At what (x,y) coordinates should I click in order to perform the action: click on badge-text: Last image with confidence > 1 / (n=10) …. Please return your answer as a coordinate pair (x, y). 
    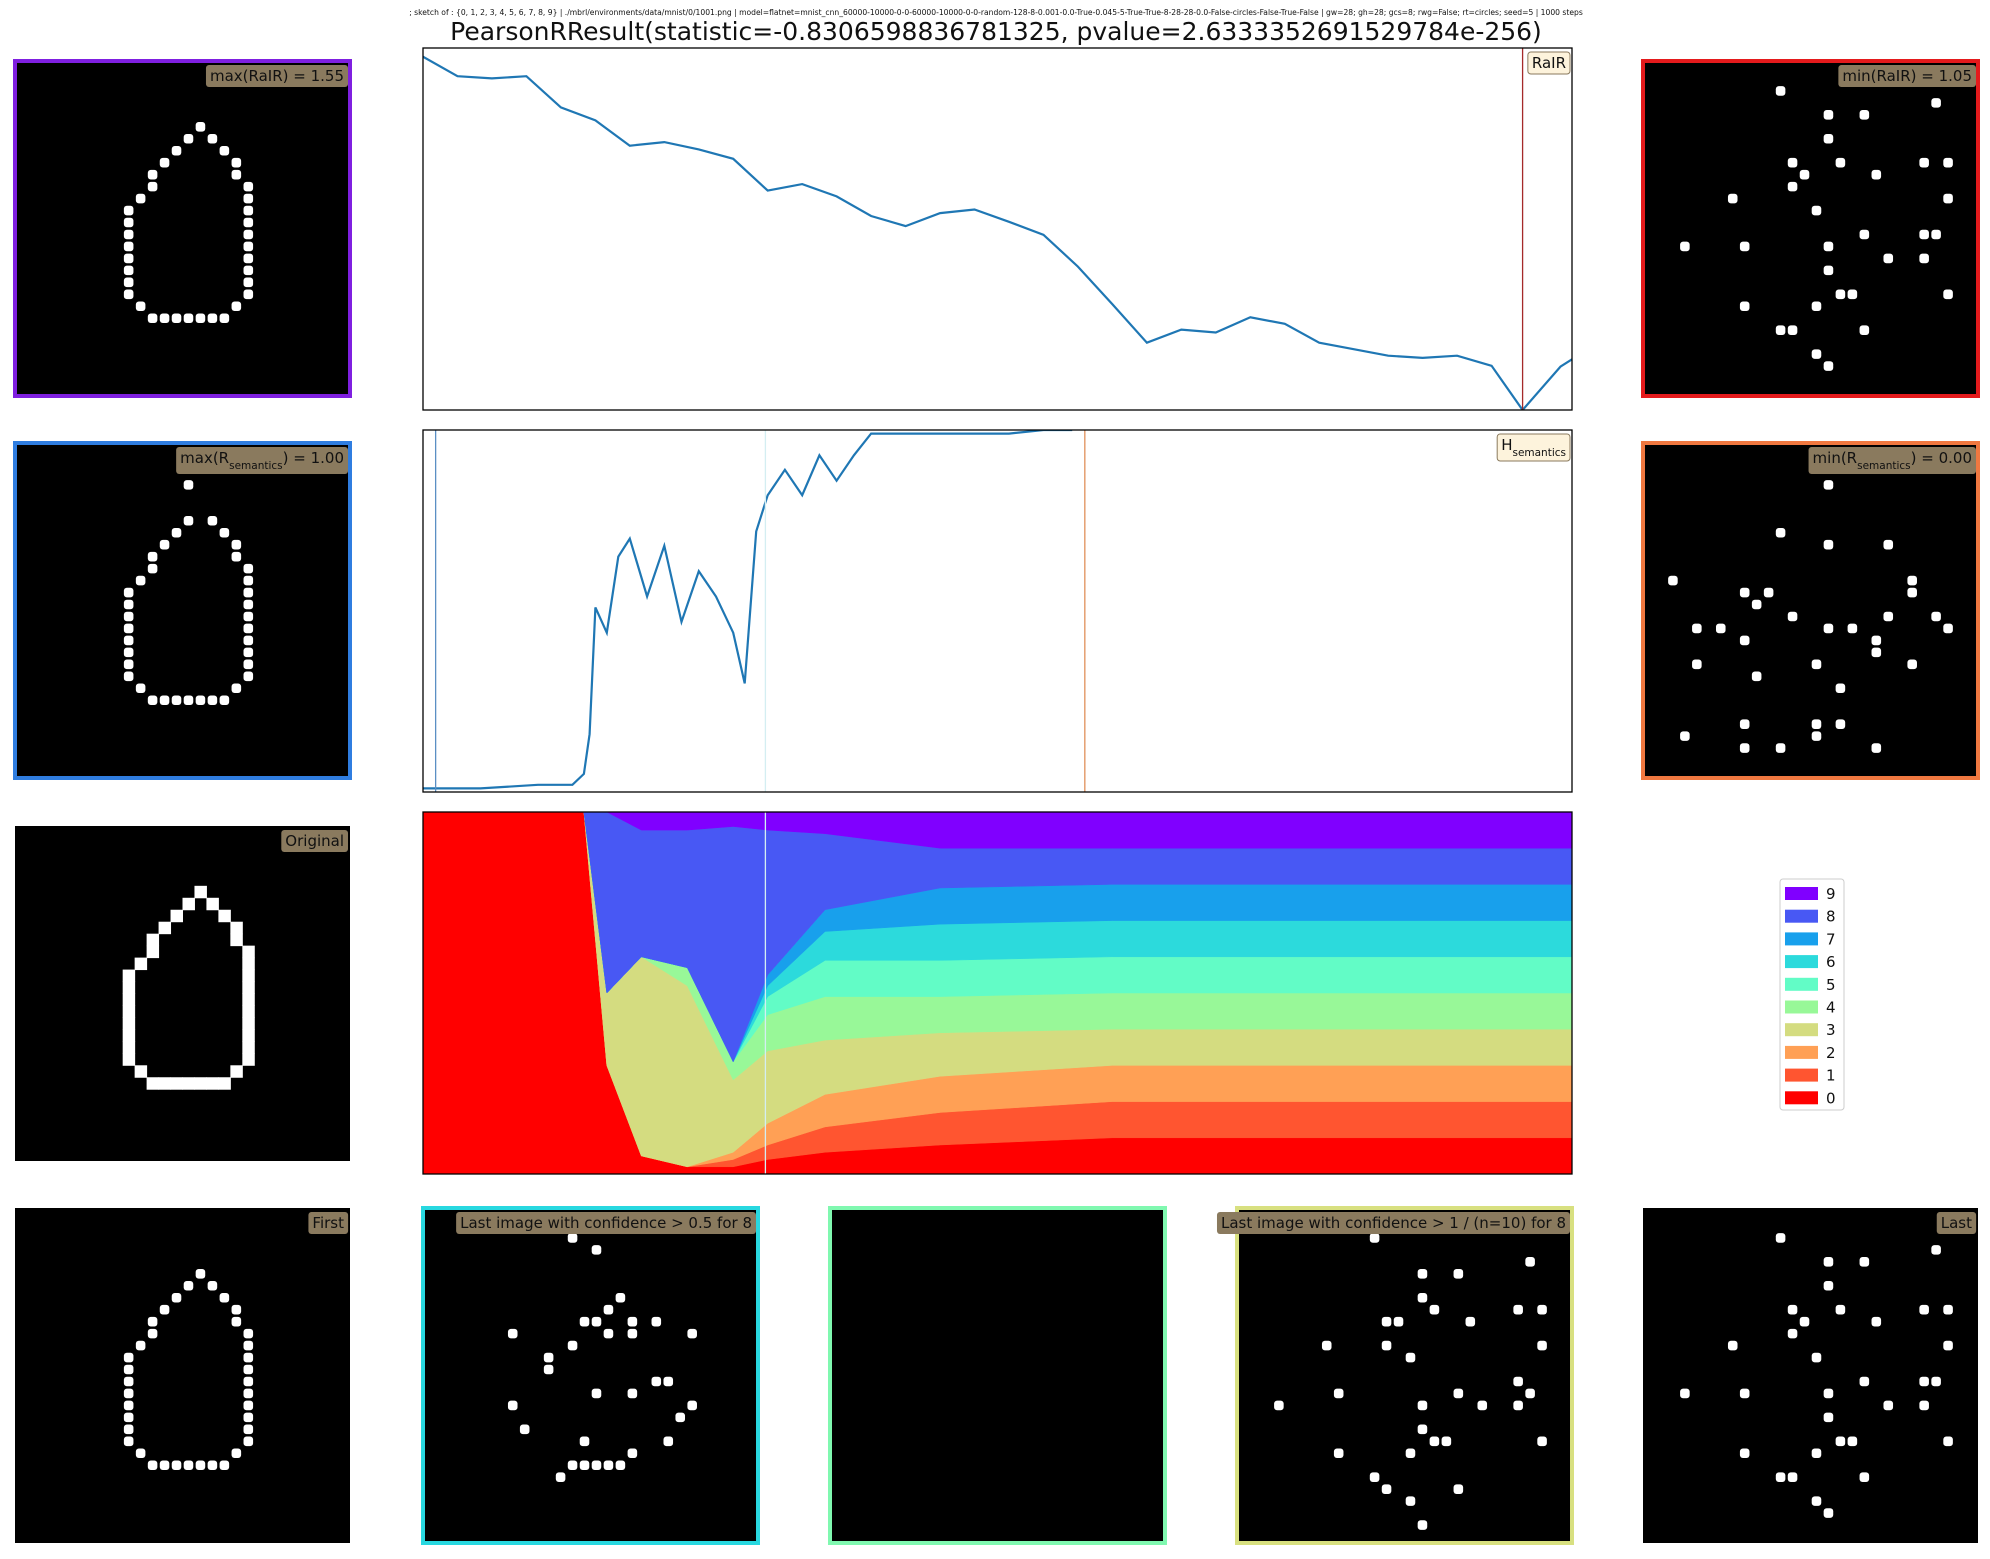
    Looking at the image, I should click on (1393, 1223).